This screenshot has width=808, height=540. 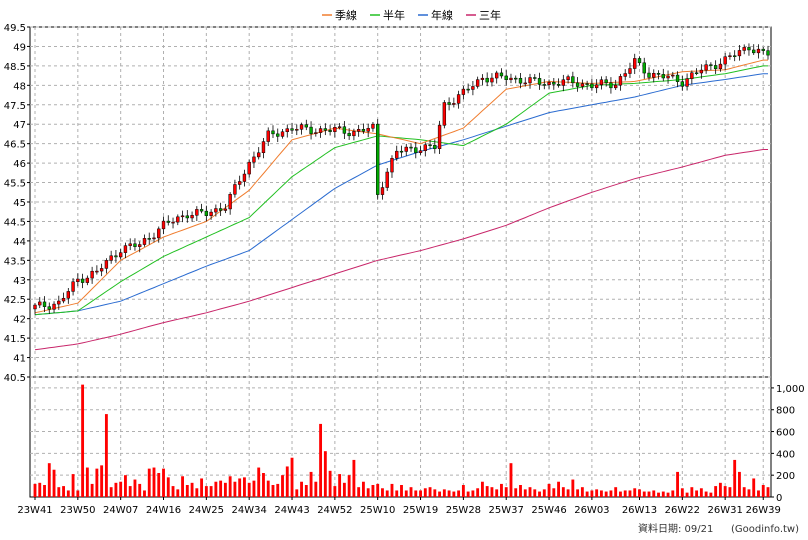 I want to click on data-date-label: 資料日期: 09/21, so click(x=675, y=528).